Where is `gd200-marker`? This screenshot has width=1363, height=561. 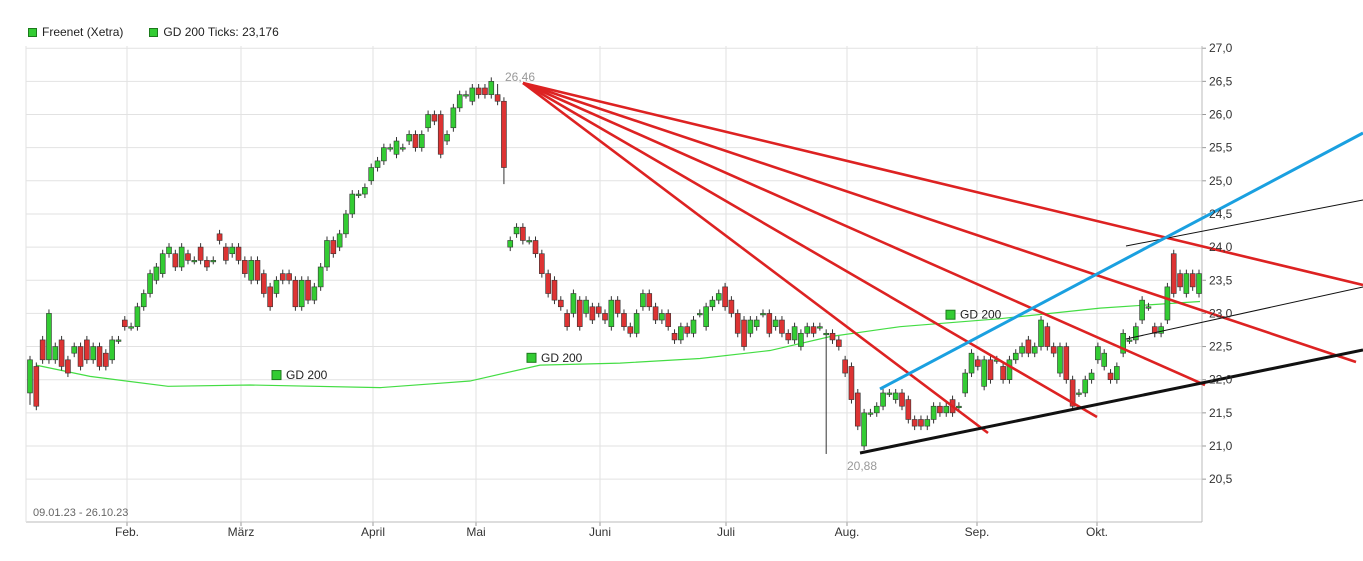 gd200-marker is located at coordinates (531, 357).